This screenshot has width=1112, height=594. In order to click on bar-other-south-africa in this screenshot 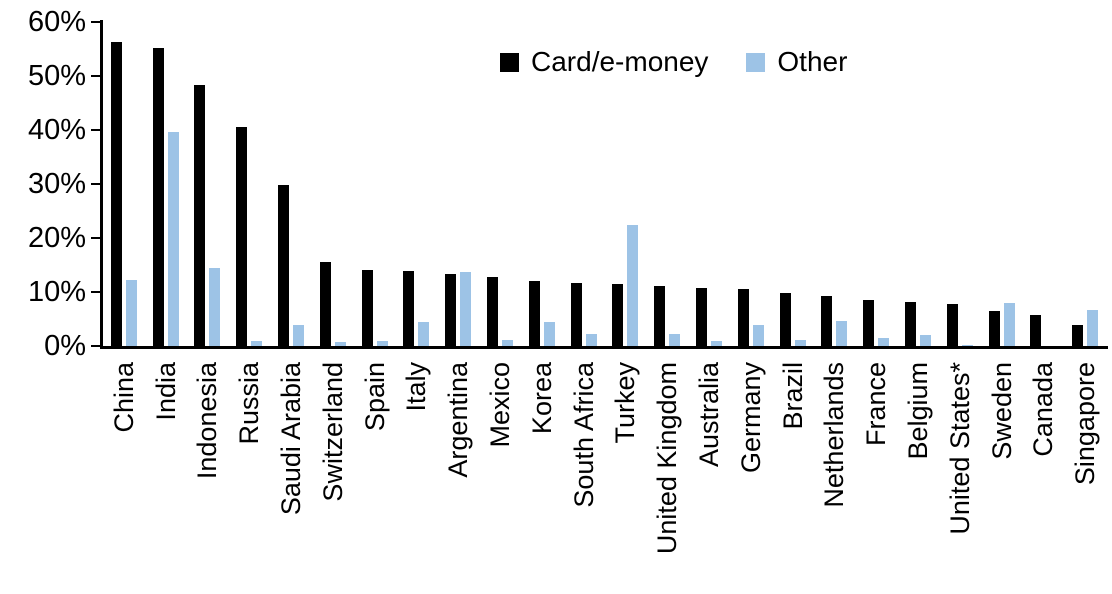, I will do `click(591, 339)`.